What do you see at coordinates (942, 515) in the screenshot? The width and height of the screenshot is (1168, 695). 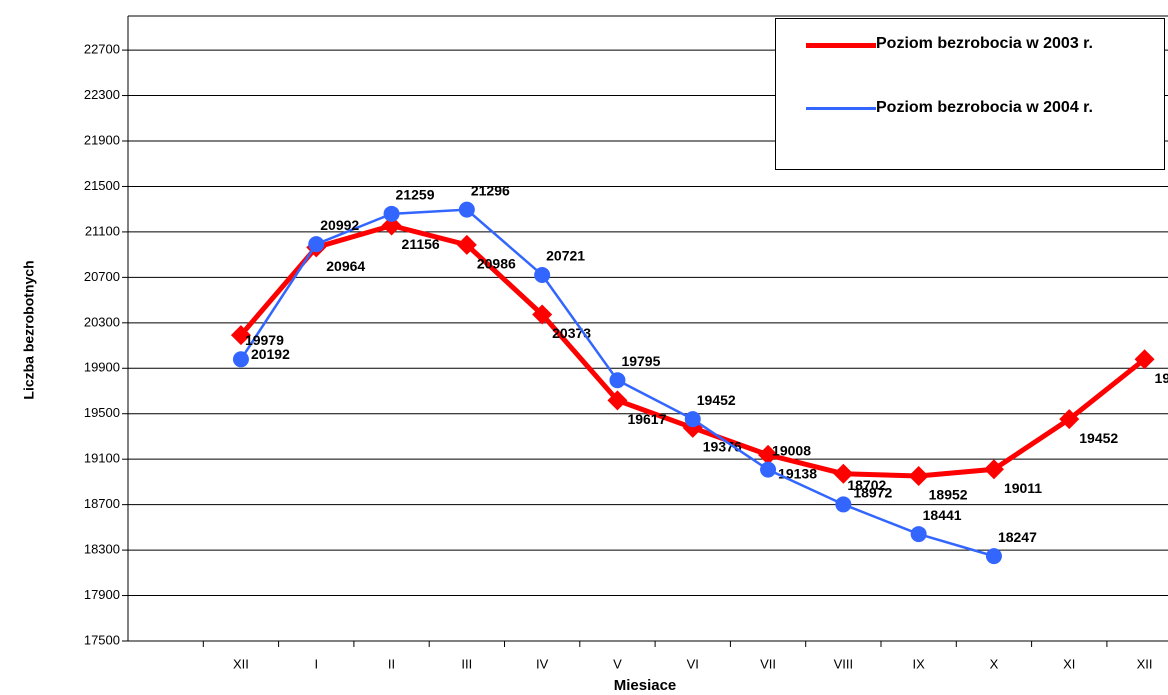 I see `data-label: 18441` at bounding box center [942, 515].